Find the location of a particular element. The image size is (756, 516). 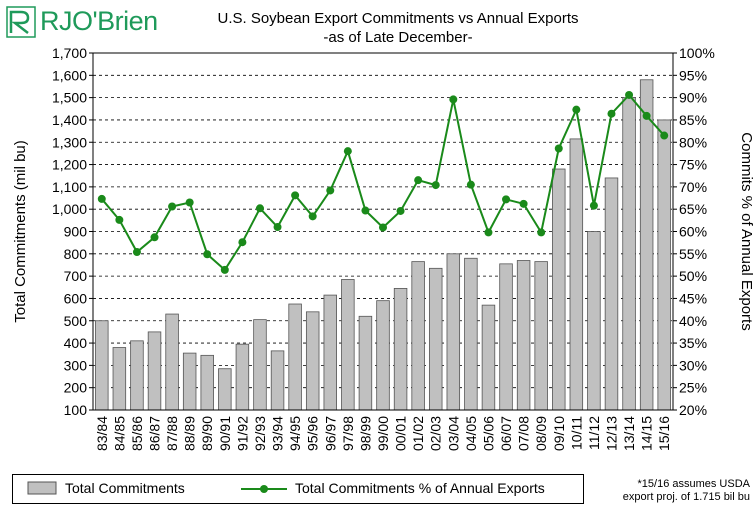

x-tick-label: 93/94 is located at coordinates (278, 433).